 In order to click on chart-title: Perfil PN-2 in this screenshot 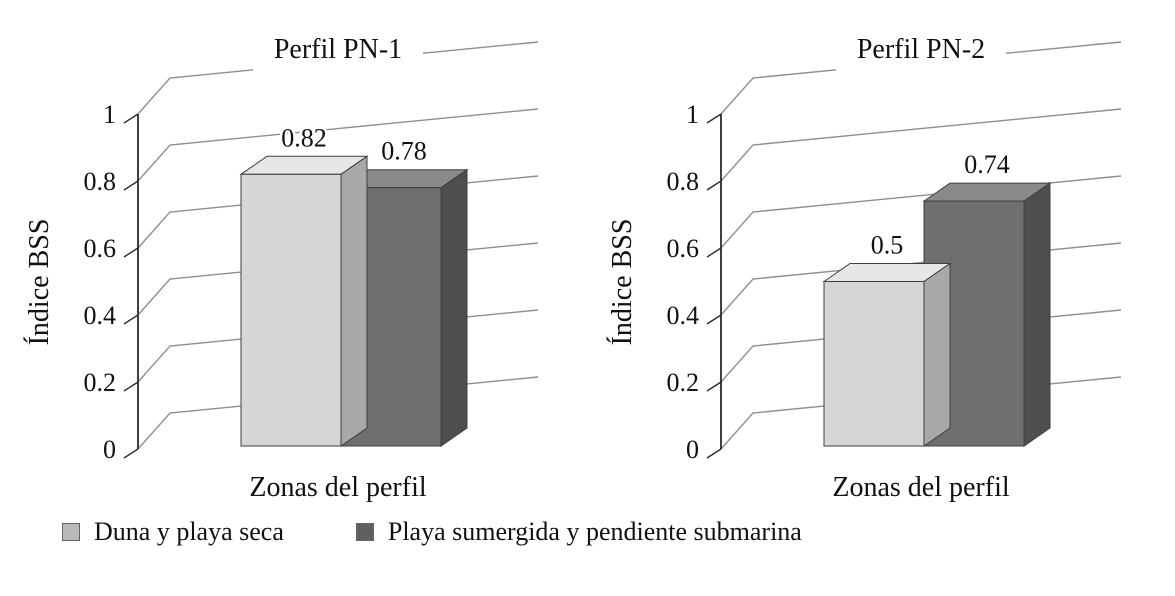, I will do `click(921, 49)`.